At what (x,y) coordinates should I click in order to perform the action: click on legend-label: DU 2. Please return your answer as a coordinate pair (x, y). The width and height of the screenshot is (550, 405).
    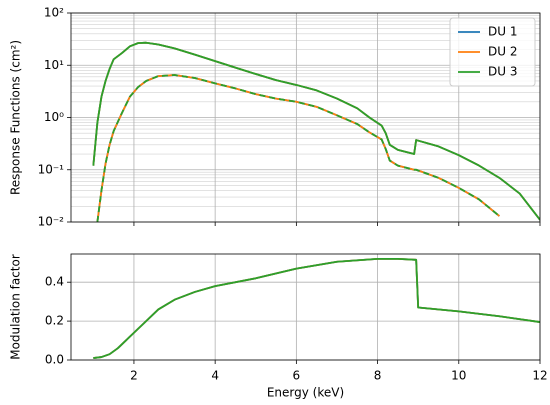
    Looking at the image, I should click on (502, 52).